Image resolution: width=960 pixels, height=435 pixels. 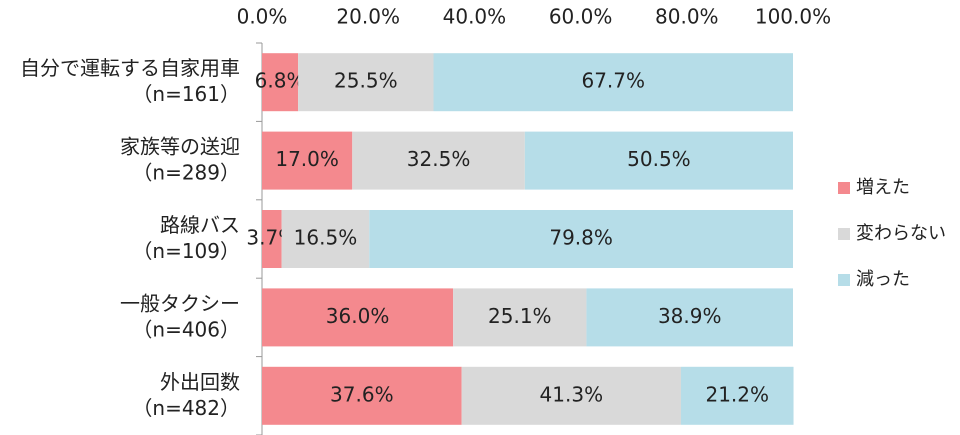 What do you see at coordinates (475, 17) in the screenshot?
I see `x-tick-label: 40.0%` at bounding box center [475, 17].